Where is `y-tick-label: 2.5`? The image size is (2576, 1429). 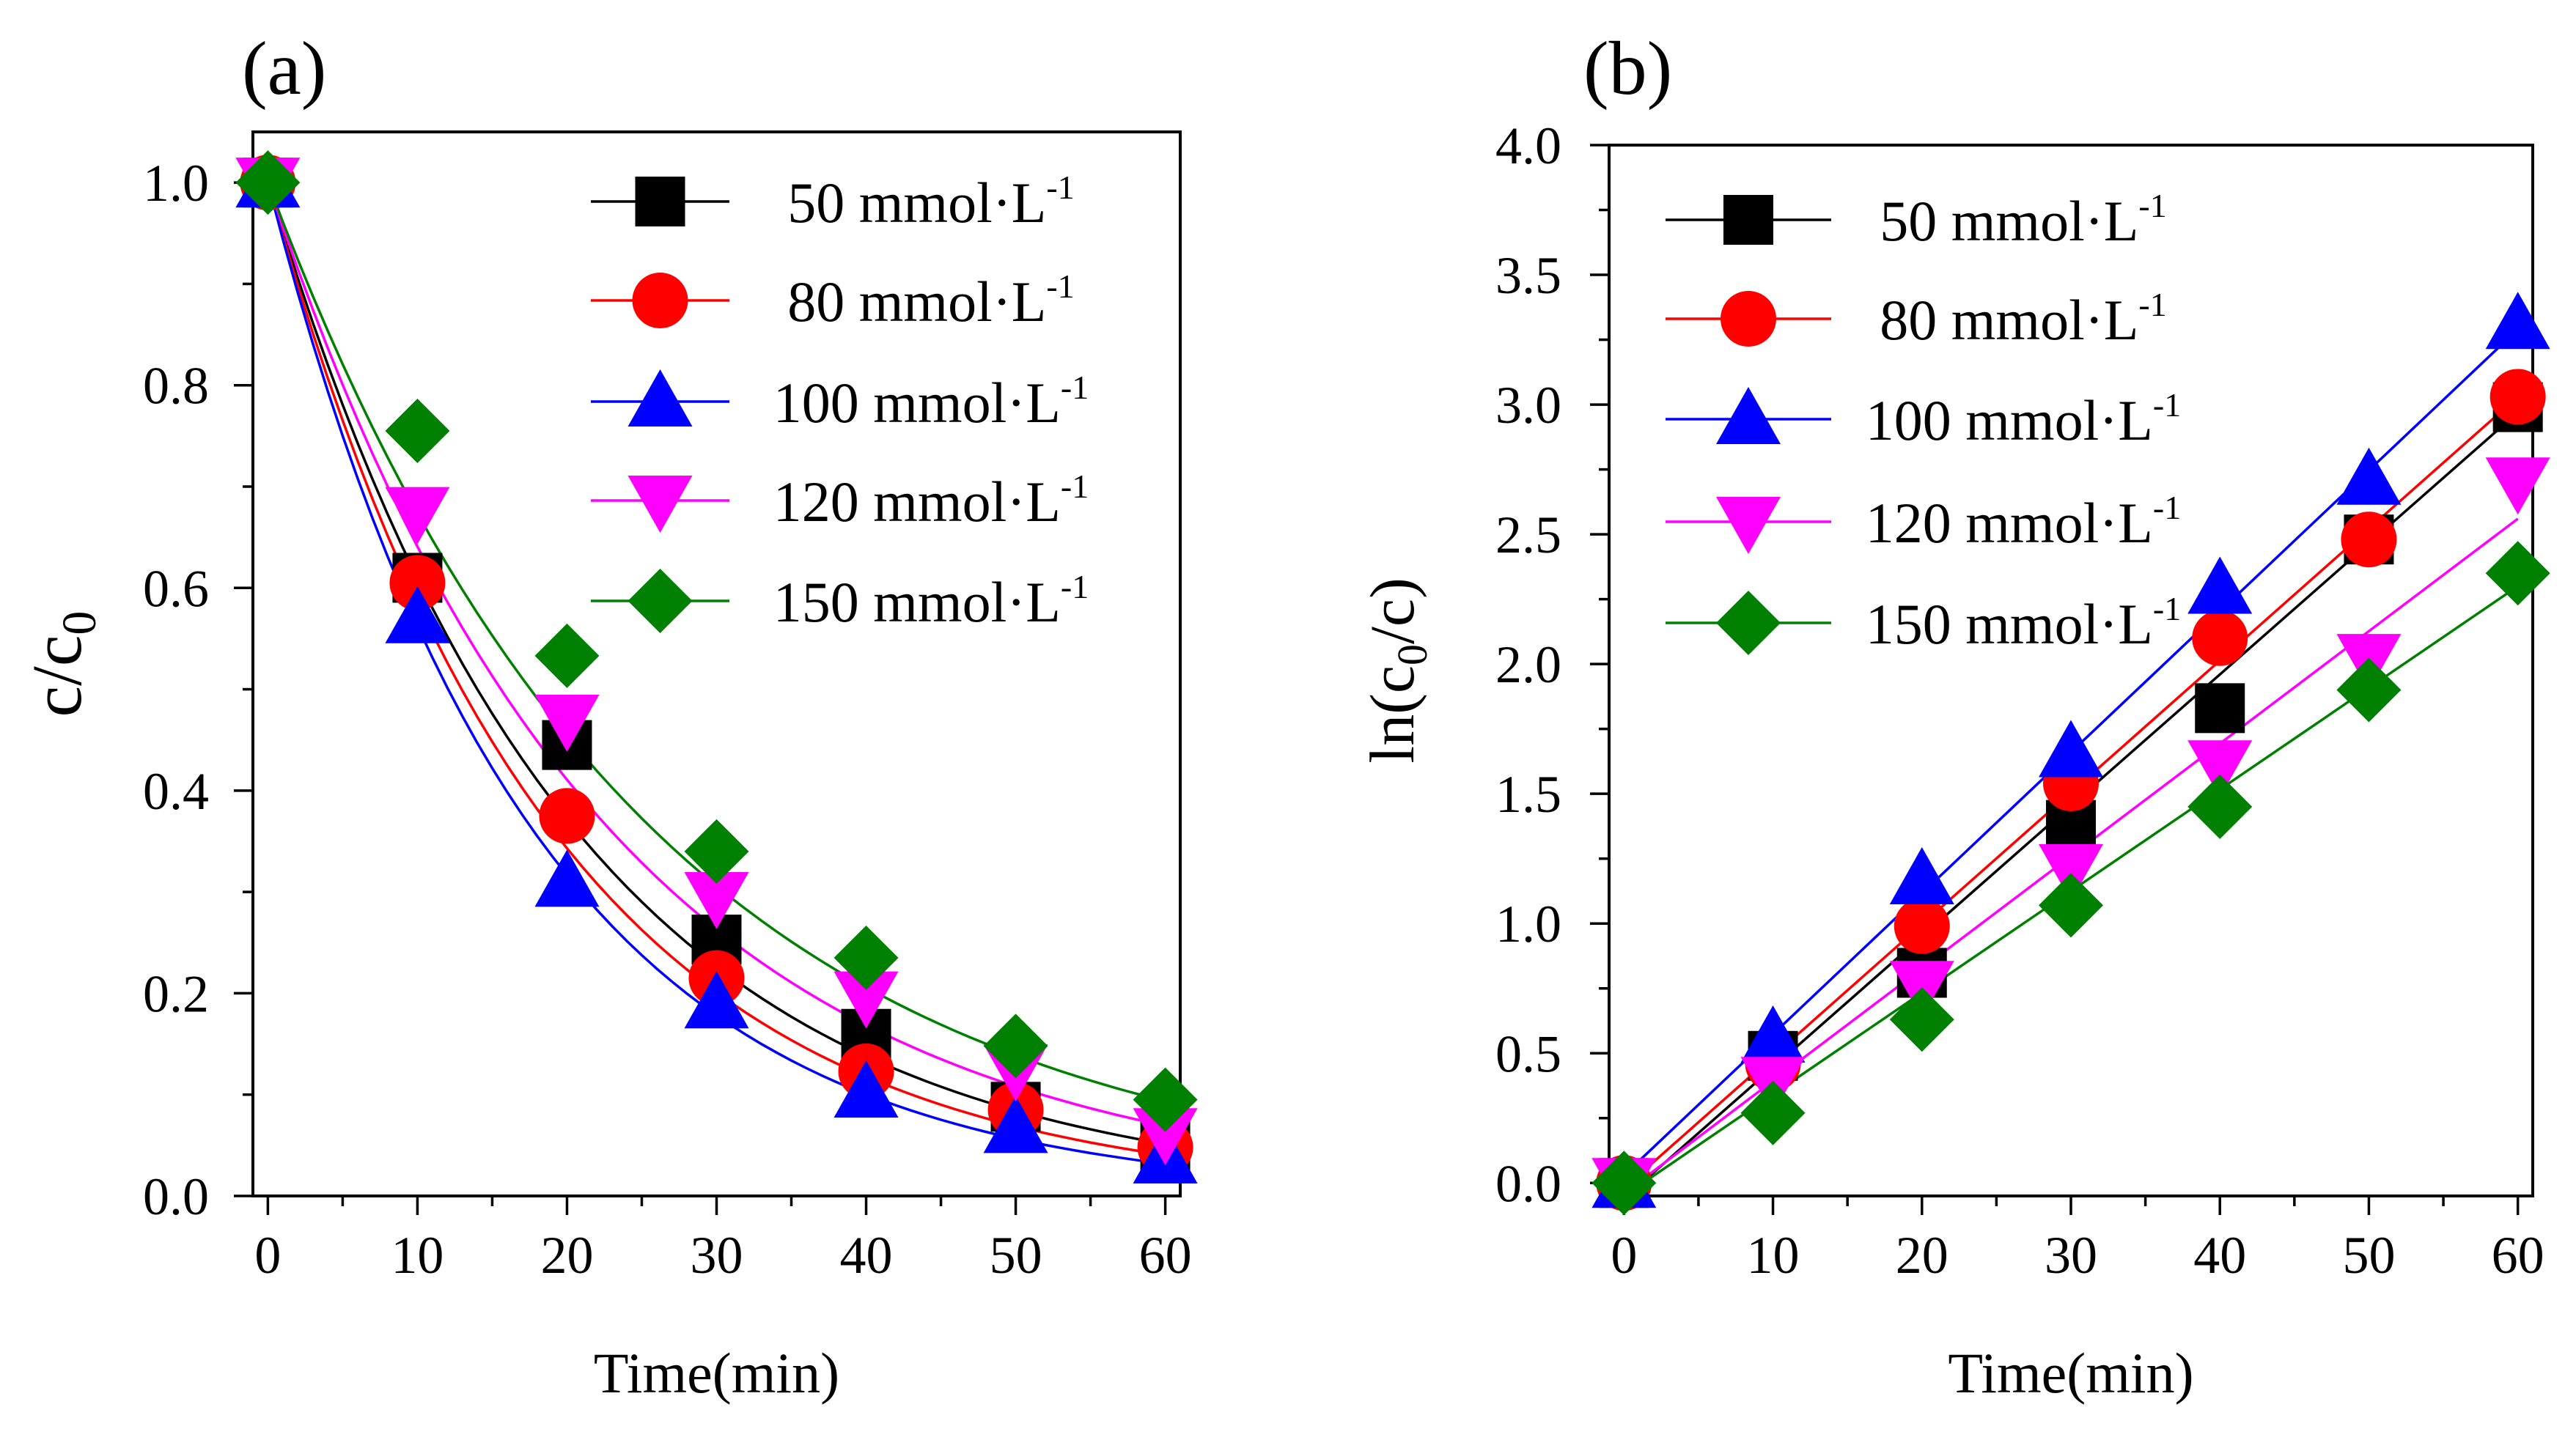 y-tick-label: 2.5 is located at coordinates (1528, 535).